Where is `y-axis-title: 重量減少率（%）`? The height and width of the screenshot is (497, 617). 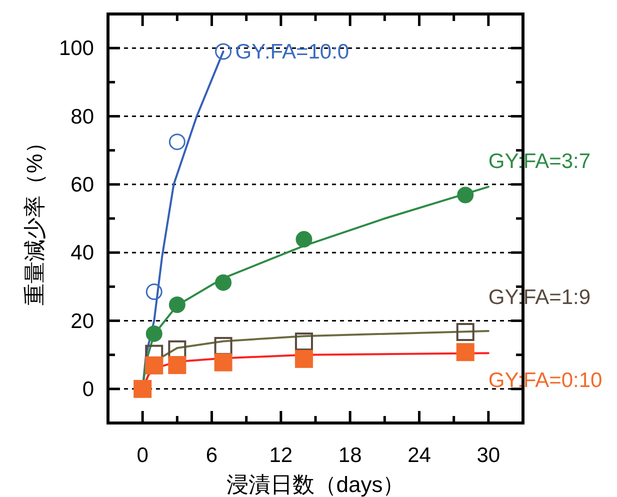 y-axis-title: 重量減少率（%） is located at coordinates (34, 219).